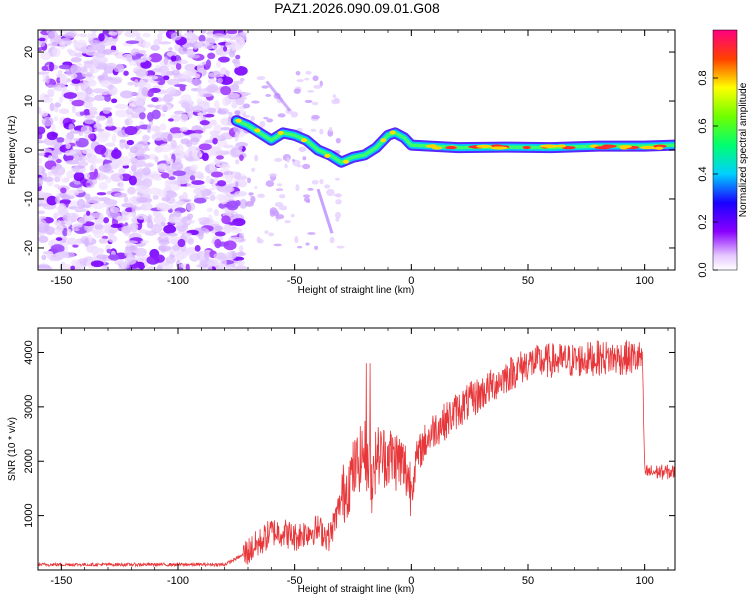  Describe the element at coordinates (29, 52) in the screenshot. I see `spectrogram-y-tick-label-4: 20` at that location.